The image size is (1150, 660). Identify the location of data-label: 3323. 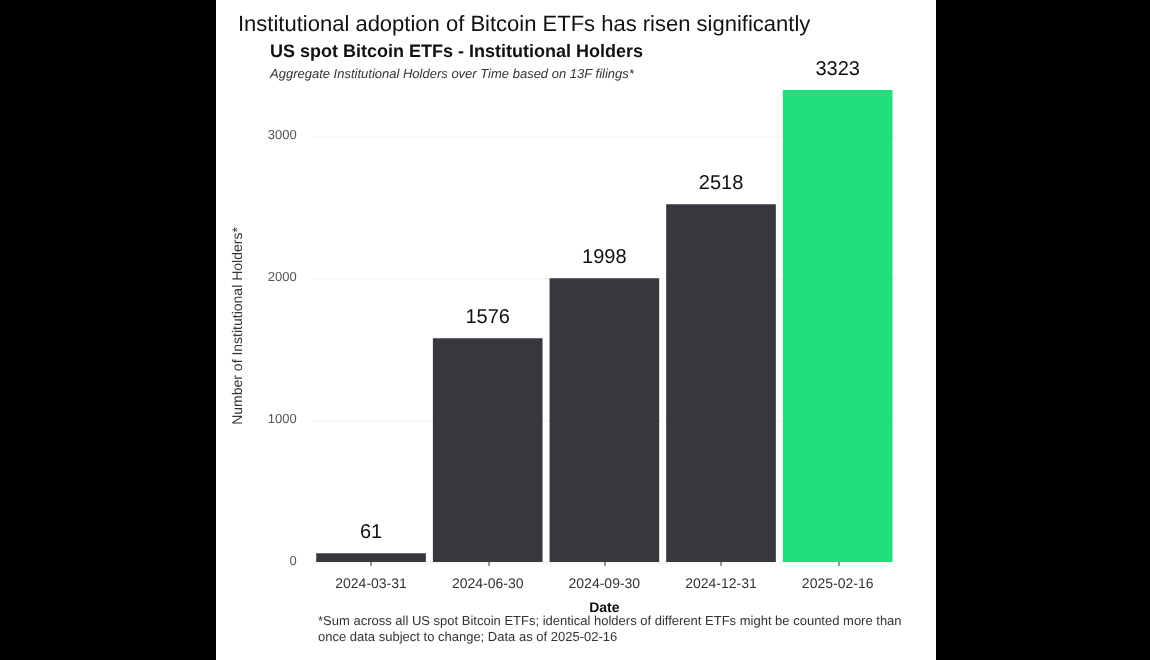
(838, 70).